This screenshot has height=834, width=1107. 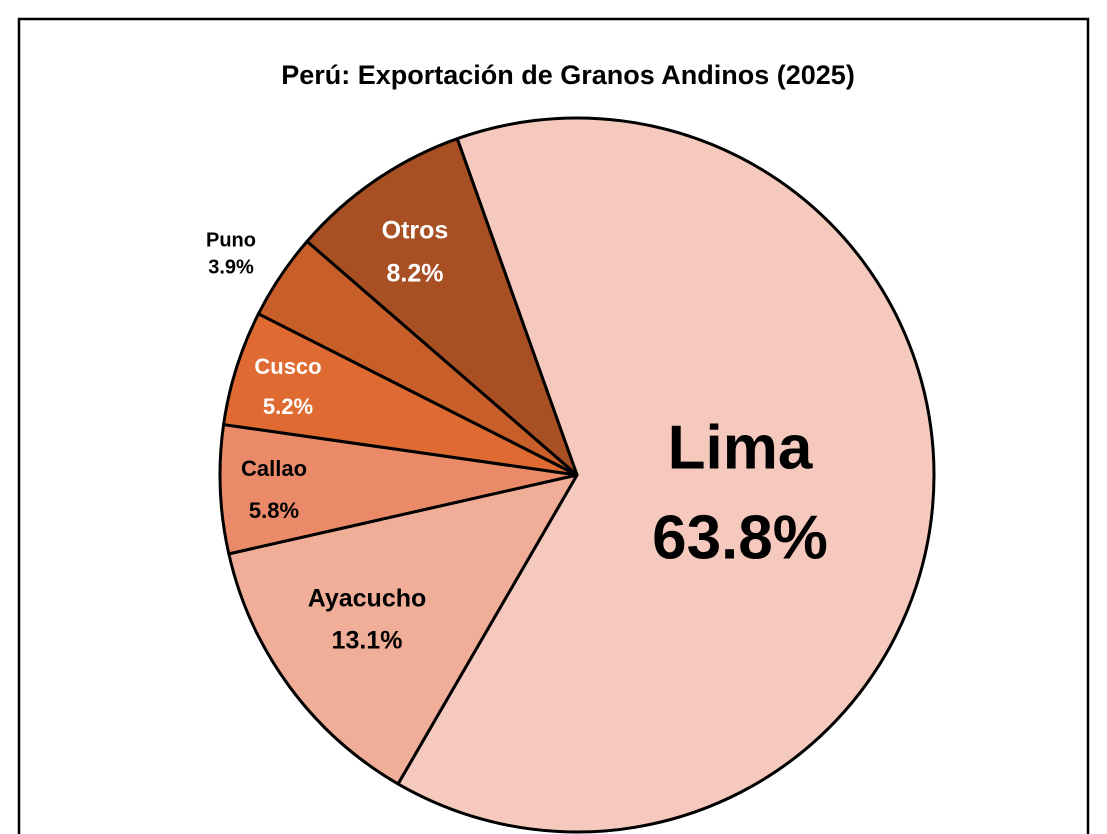 I want to click on slice-value-label: 13.1%, so click(x=367, y=641).